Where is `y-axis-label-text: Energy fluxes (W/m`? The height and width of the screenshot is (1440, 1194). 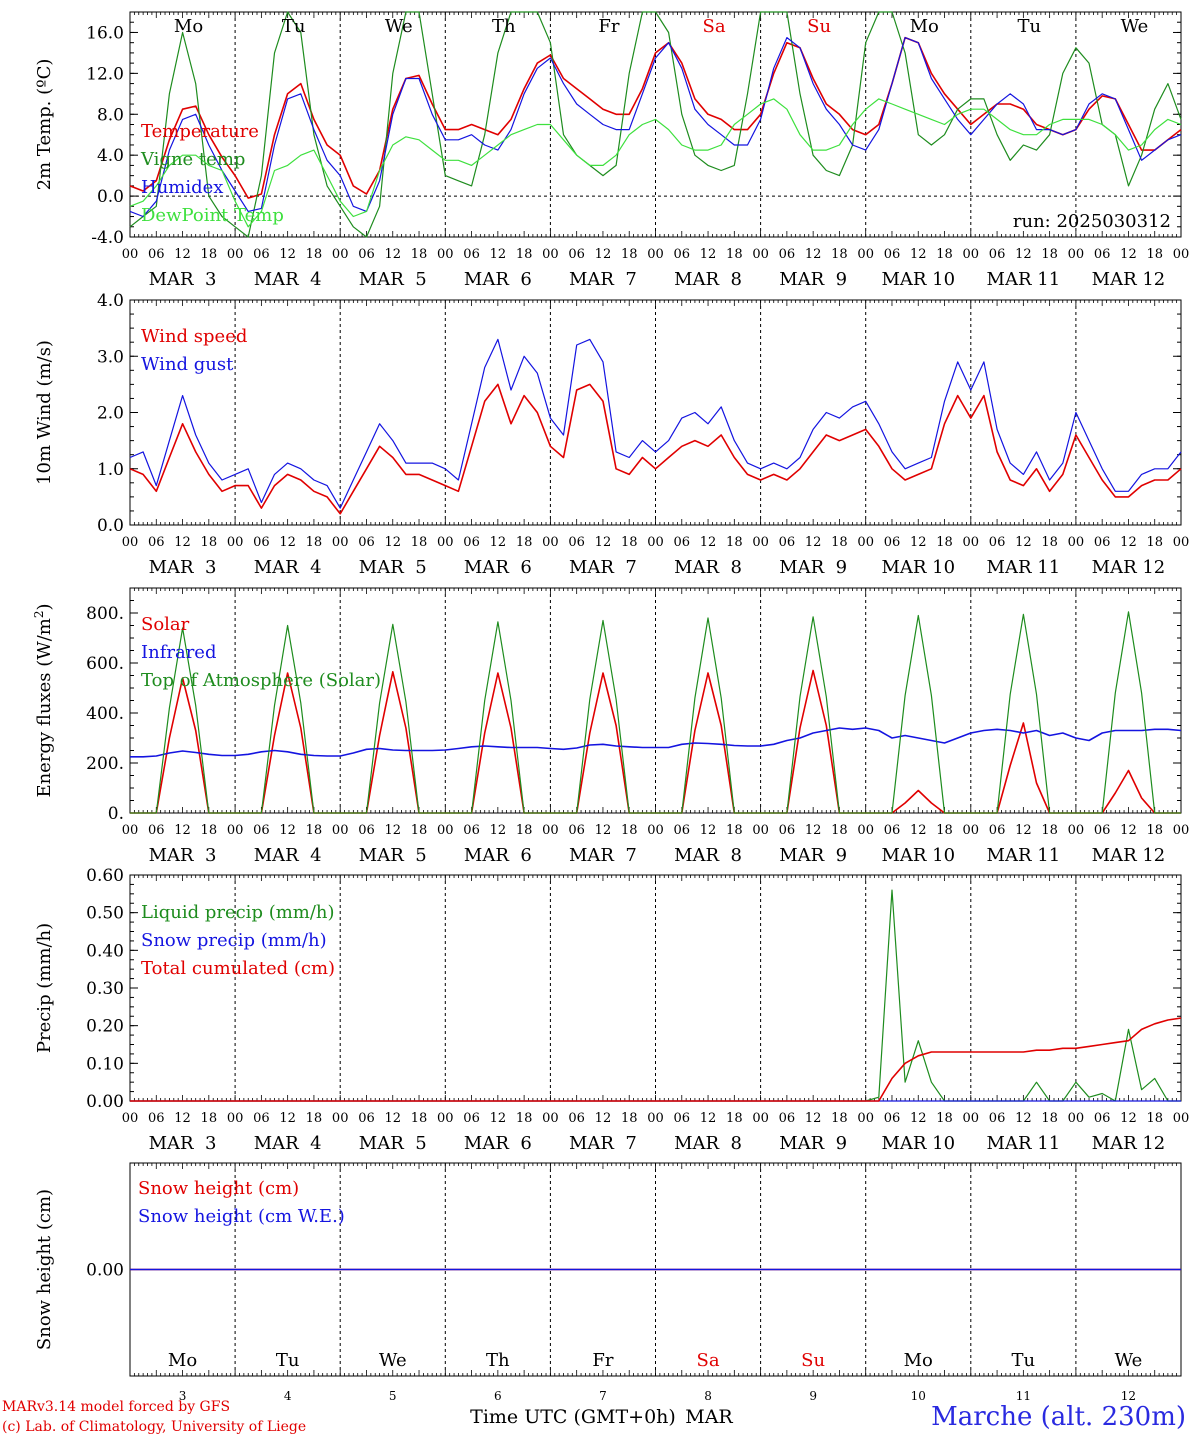 y-axis-label-text: Energy fluxes (W/m is located at coordinates (44, 707).